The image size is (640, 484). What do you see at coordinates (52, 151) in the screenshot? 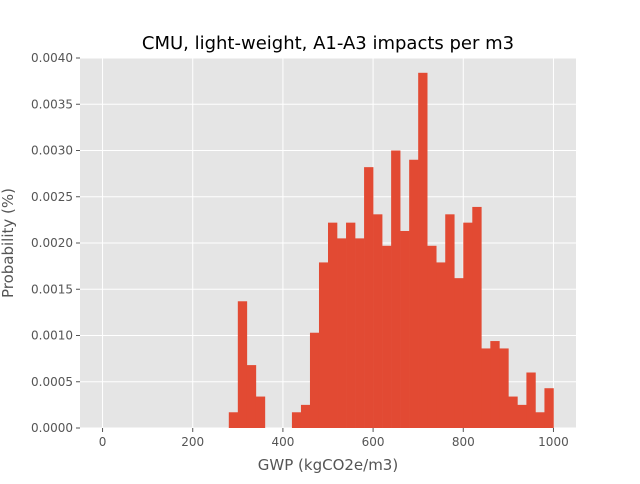
I see `y-tick-label: 0.0030` at bounding box center [52, 151].